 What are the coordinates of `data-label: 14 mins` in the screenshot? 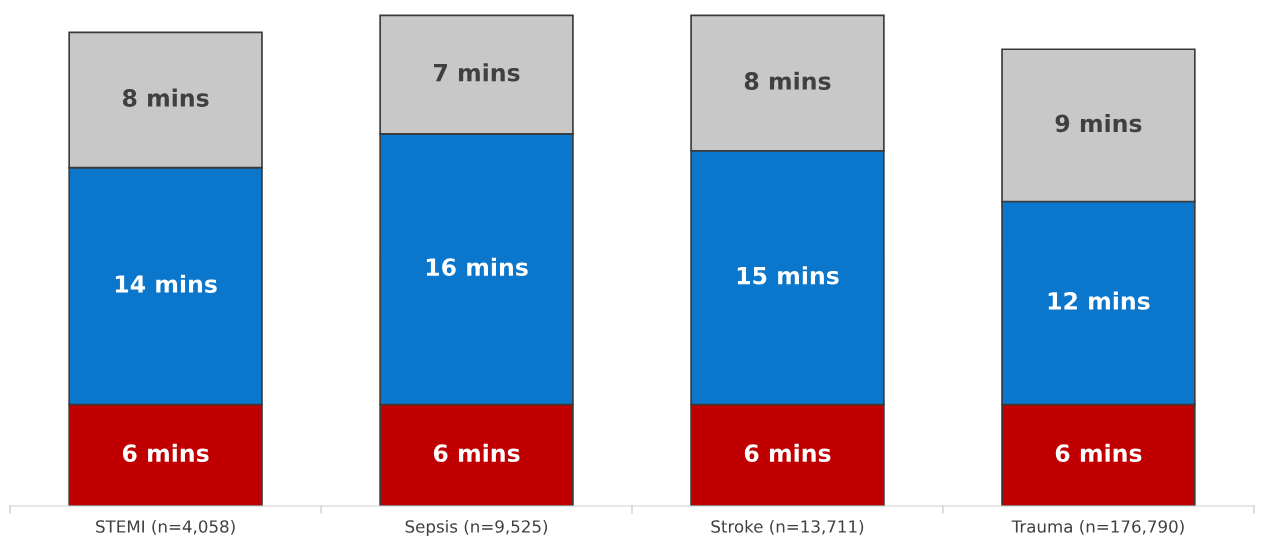 It's located at (166, 283).